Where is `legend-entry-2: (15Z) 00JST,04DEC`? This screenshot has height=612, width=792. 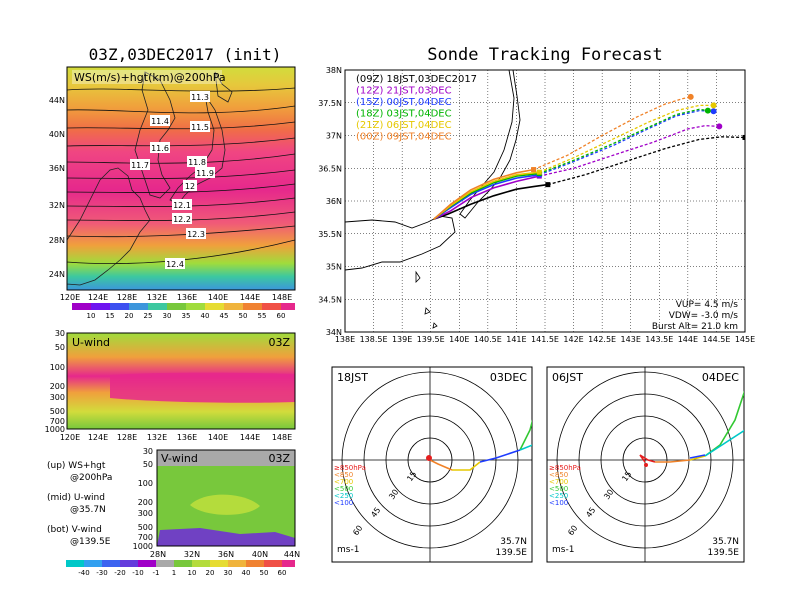 legend-entry-2: (15Z) 00JST,04DEC is located at coordinates (404, 102).